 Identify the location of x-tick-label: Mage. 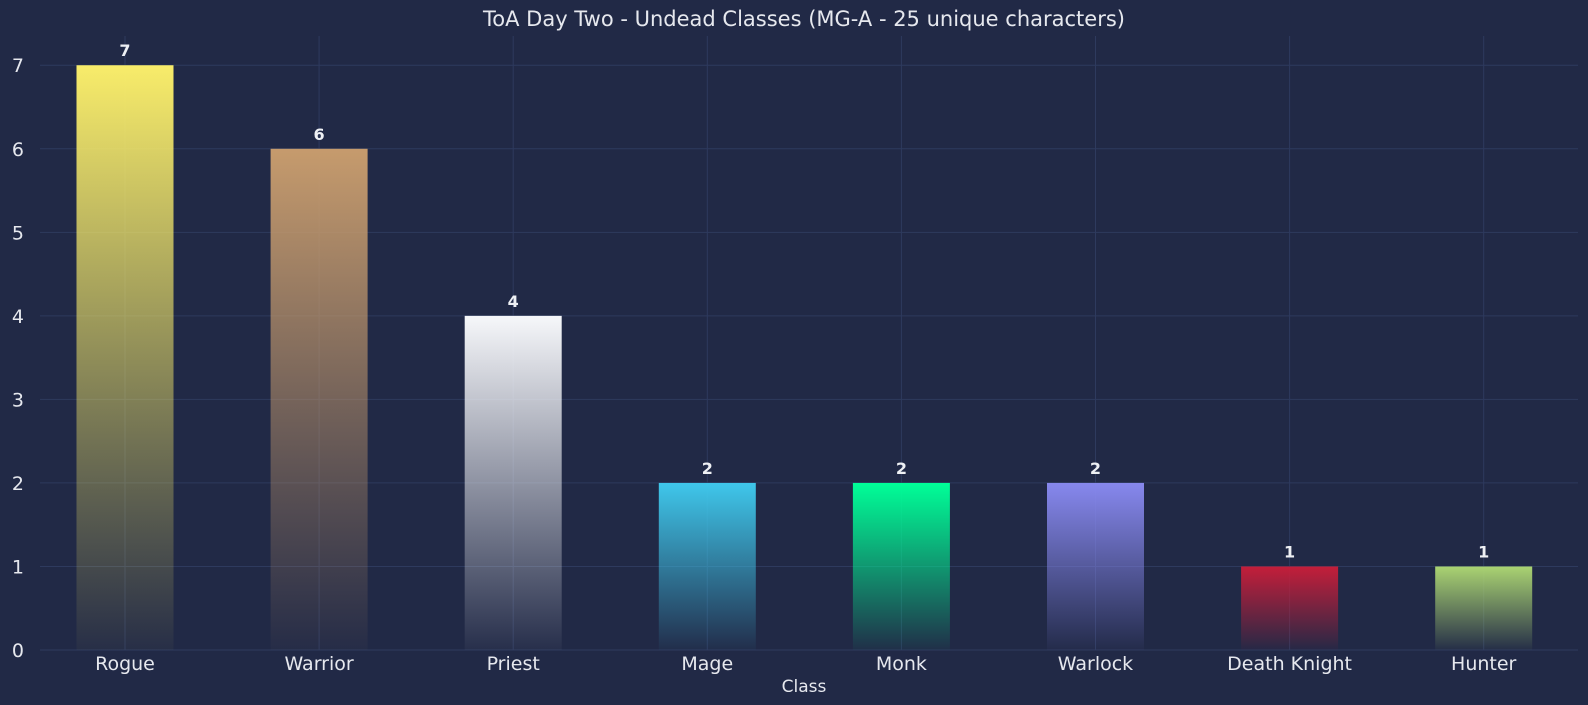
(707, 664).